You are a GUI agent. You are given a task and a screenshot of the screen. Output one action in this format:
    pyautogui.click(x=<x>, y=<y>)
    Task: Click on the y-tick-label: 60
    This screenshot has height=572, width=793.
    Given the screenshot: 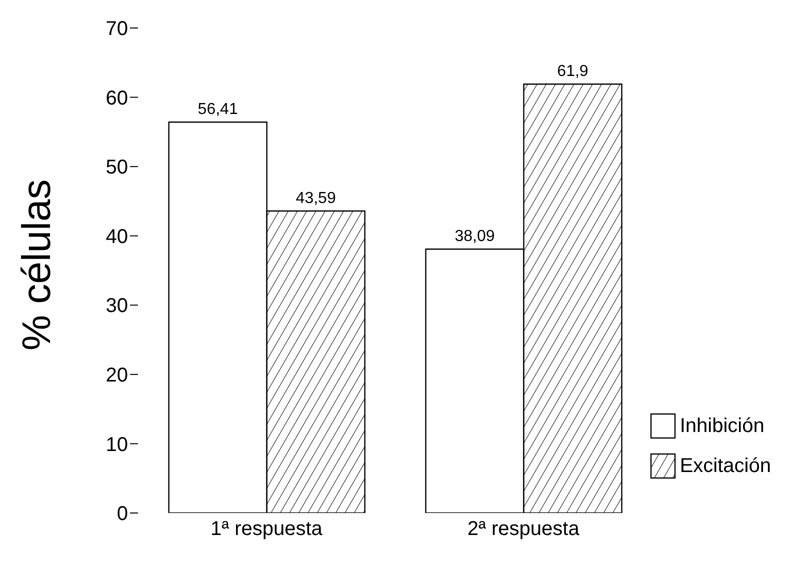 What is the action you would take?
    pyautogui.click(x=117, y=98)
    